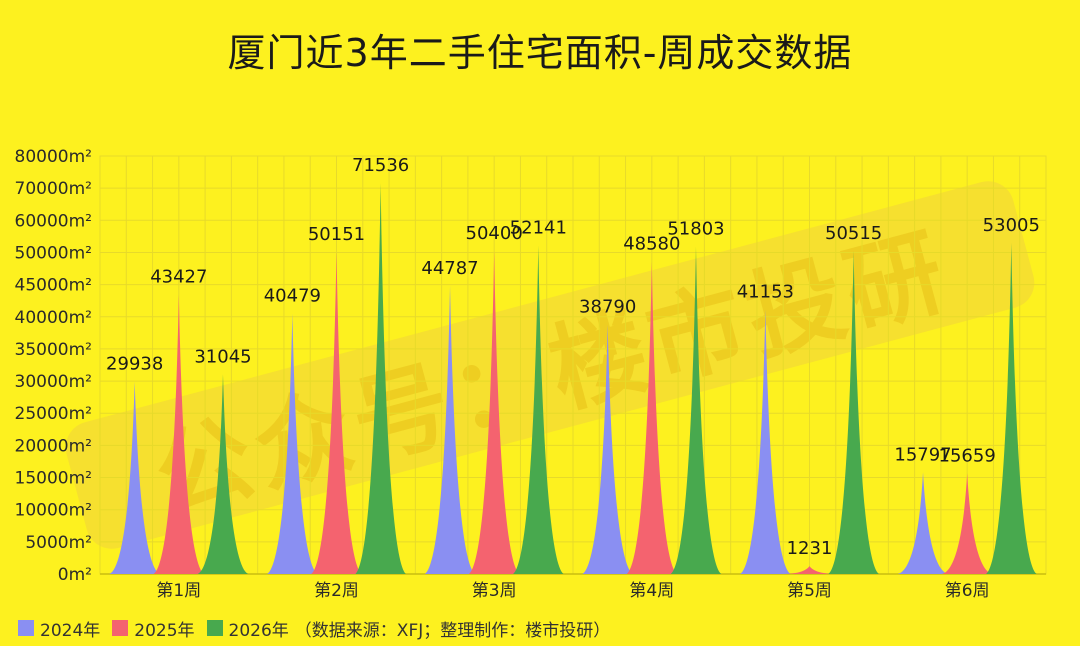 The width and height of the screenshot is (1080, 646). I want to click on y-tick-label: 45000m², so click(53, 286).